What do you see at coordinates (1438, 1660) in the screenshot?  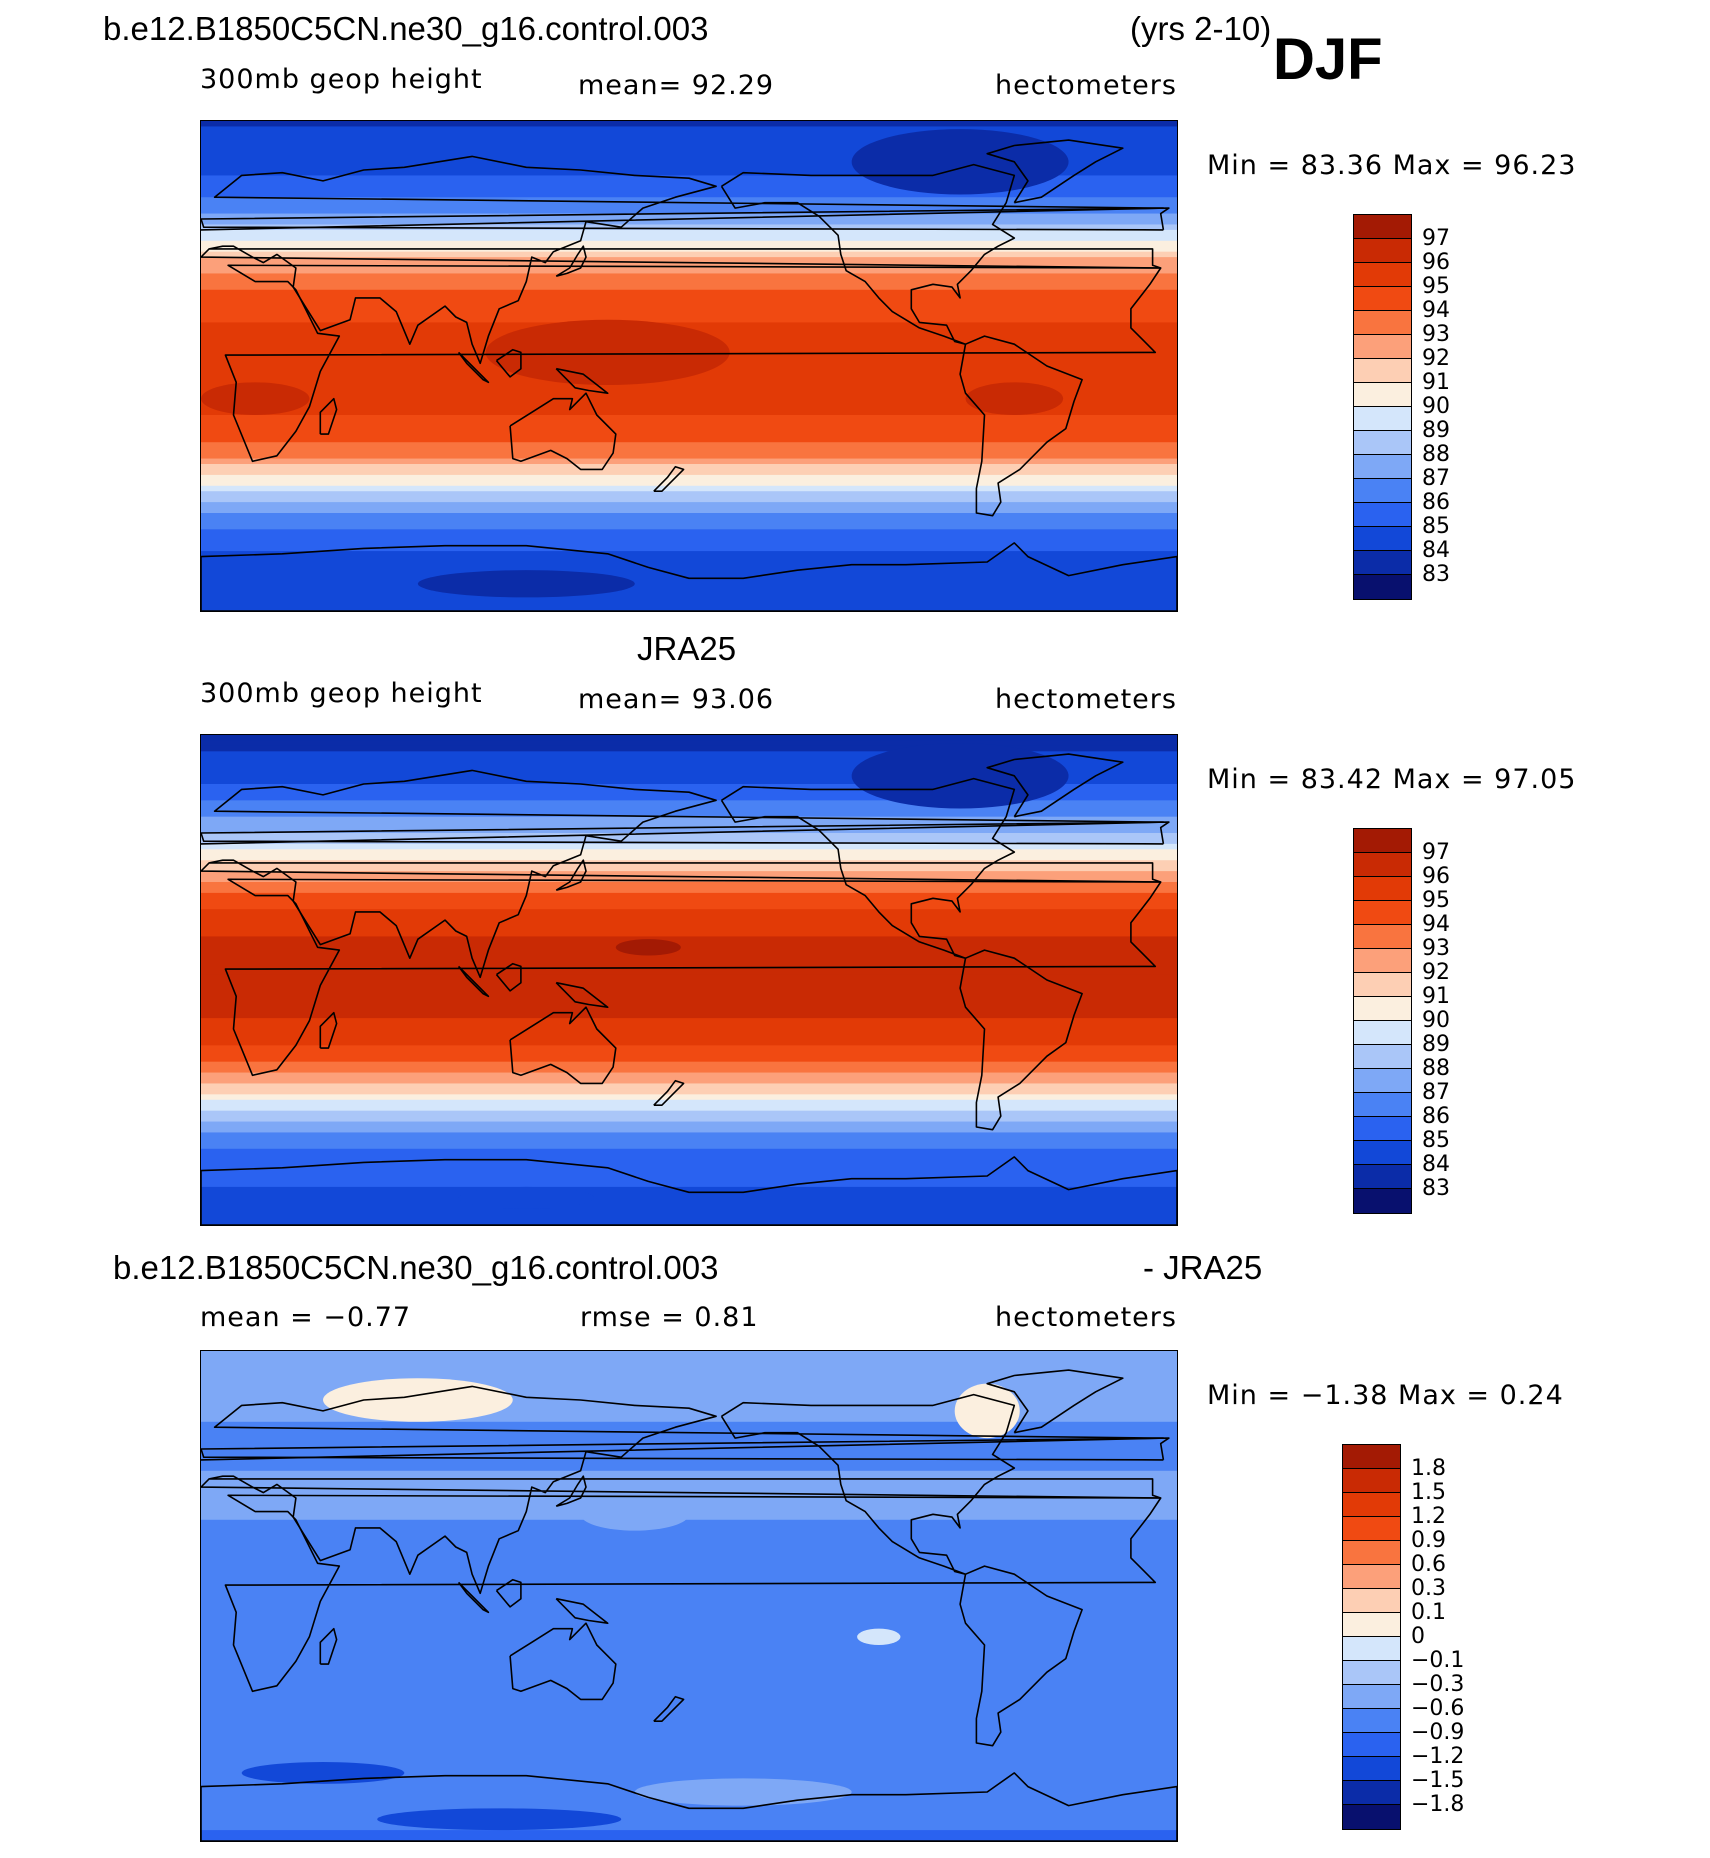 I see `colorbar-tick-label: −0.1` at bounding box center [1438, 1660].